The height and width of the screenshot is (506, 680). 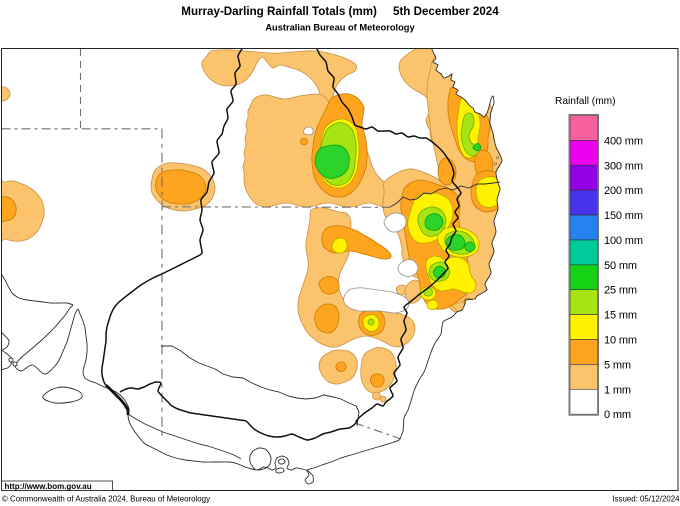 I want to click on svg-text: 25 mm, so click(x=620, y=291).